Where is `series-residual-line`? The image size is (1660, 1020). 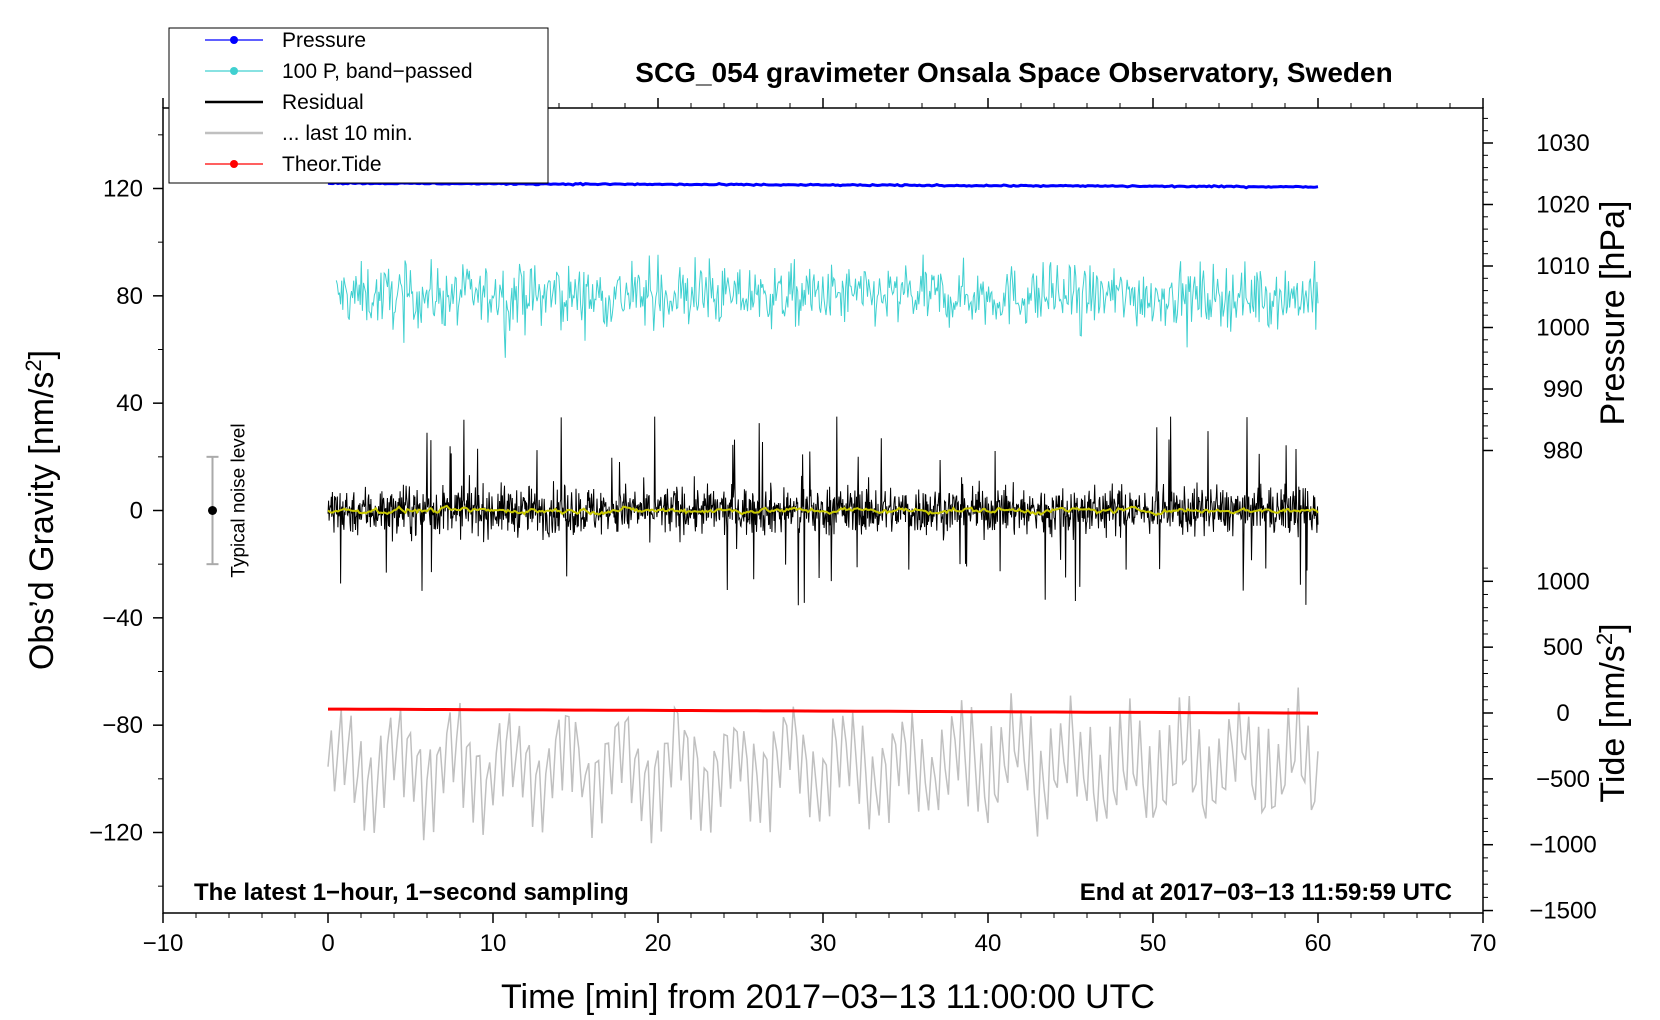 series-residual-line is located at coordinates (823, 511).